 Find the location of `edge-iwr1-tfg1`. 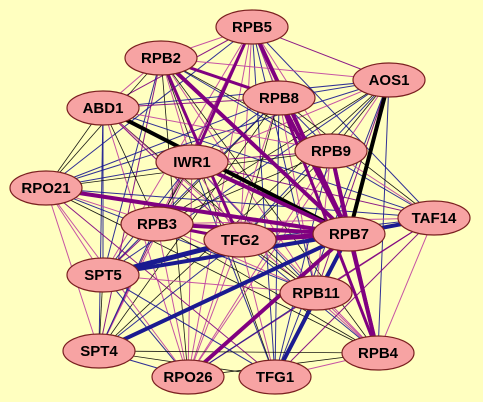

edge-iwr1-tfg1 is located at coordinates (233, 269).